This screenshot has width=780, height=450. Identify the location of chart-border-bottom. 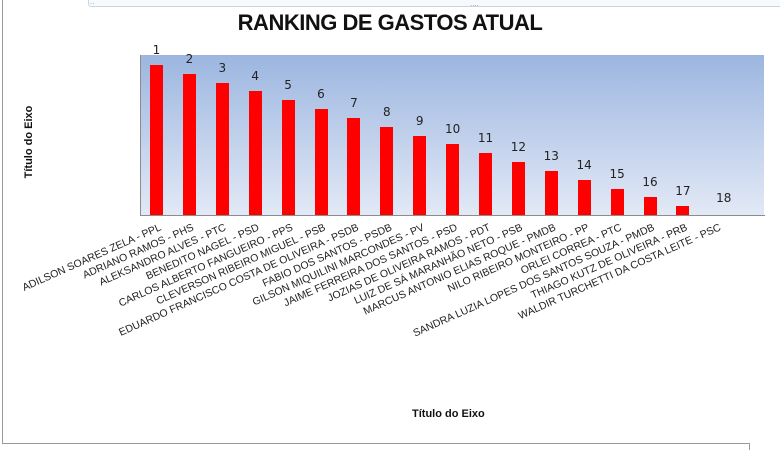
(376, 443).